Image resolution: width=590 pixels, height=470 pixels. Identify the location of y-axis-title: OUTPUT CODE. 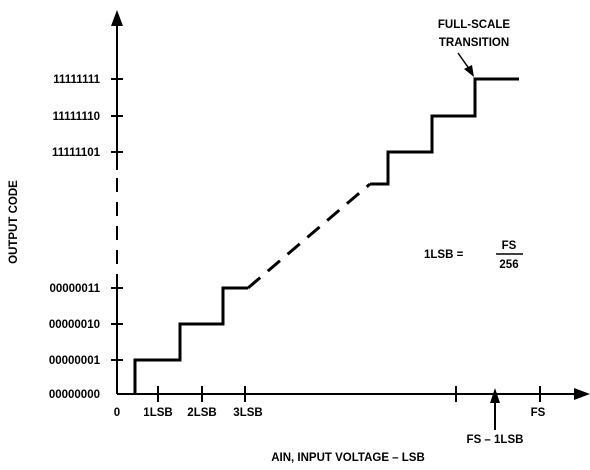
(14, 222).